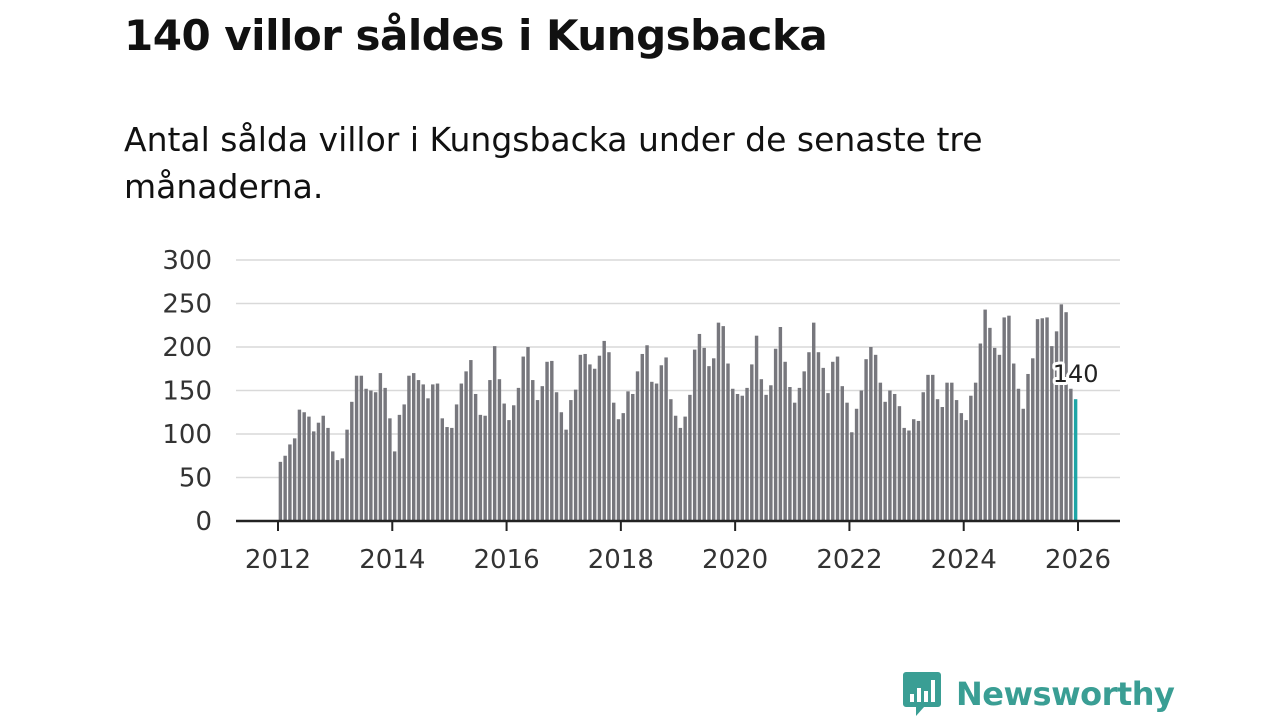 This screenshot has width=1280, height=720. What do you see at coordinates (187, 305) in the screenshot?
I see `y-tick-label: 250` at bounding box center [187, 305].